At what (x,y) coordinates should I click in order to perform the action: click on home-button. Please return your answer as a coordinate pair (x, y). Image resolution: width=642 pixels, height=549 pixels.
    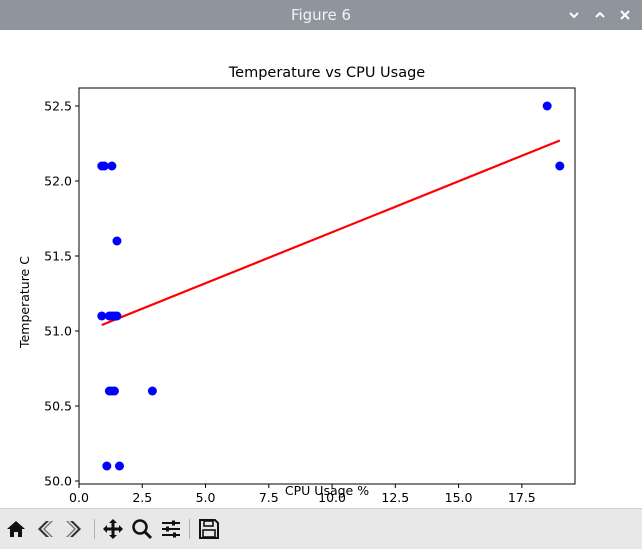
    Looking at the image, I should click on (16, 529).